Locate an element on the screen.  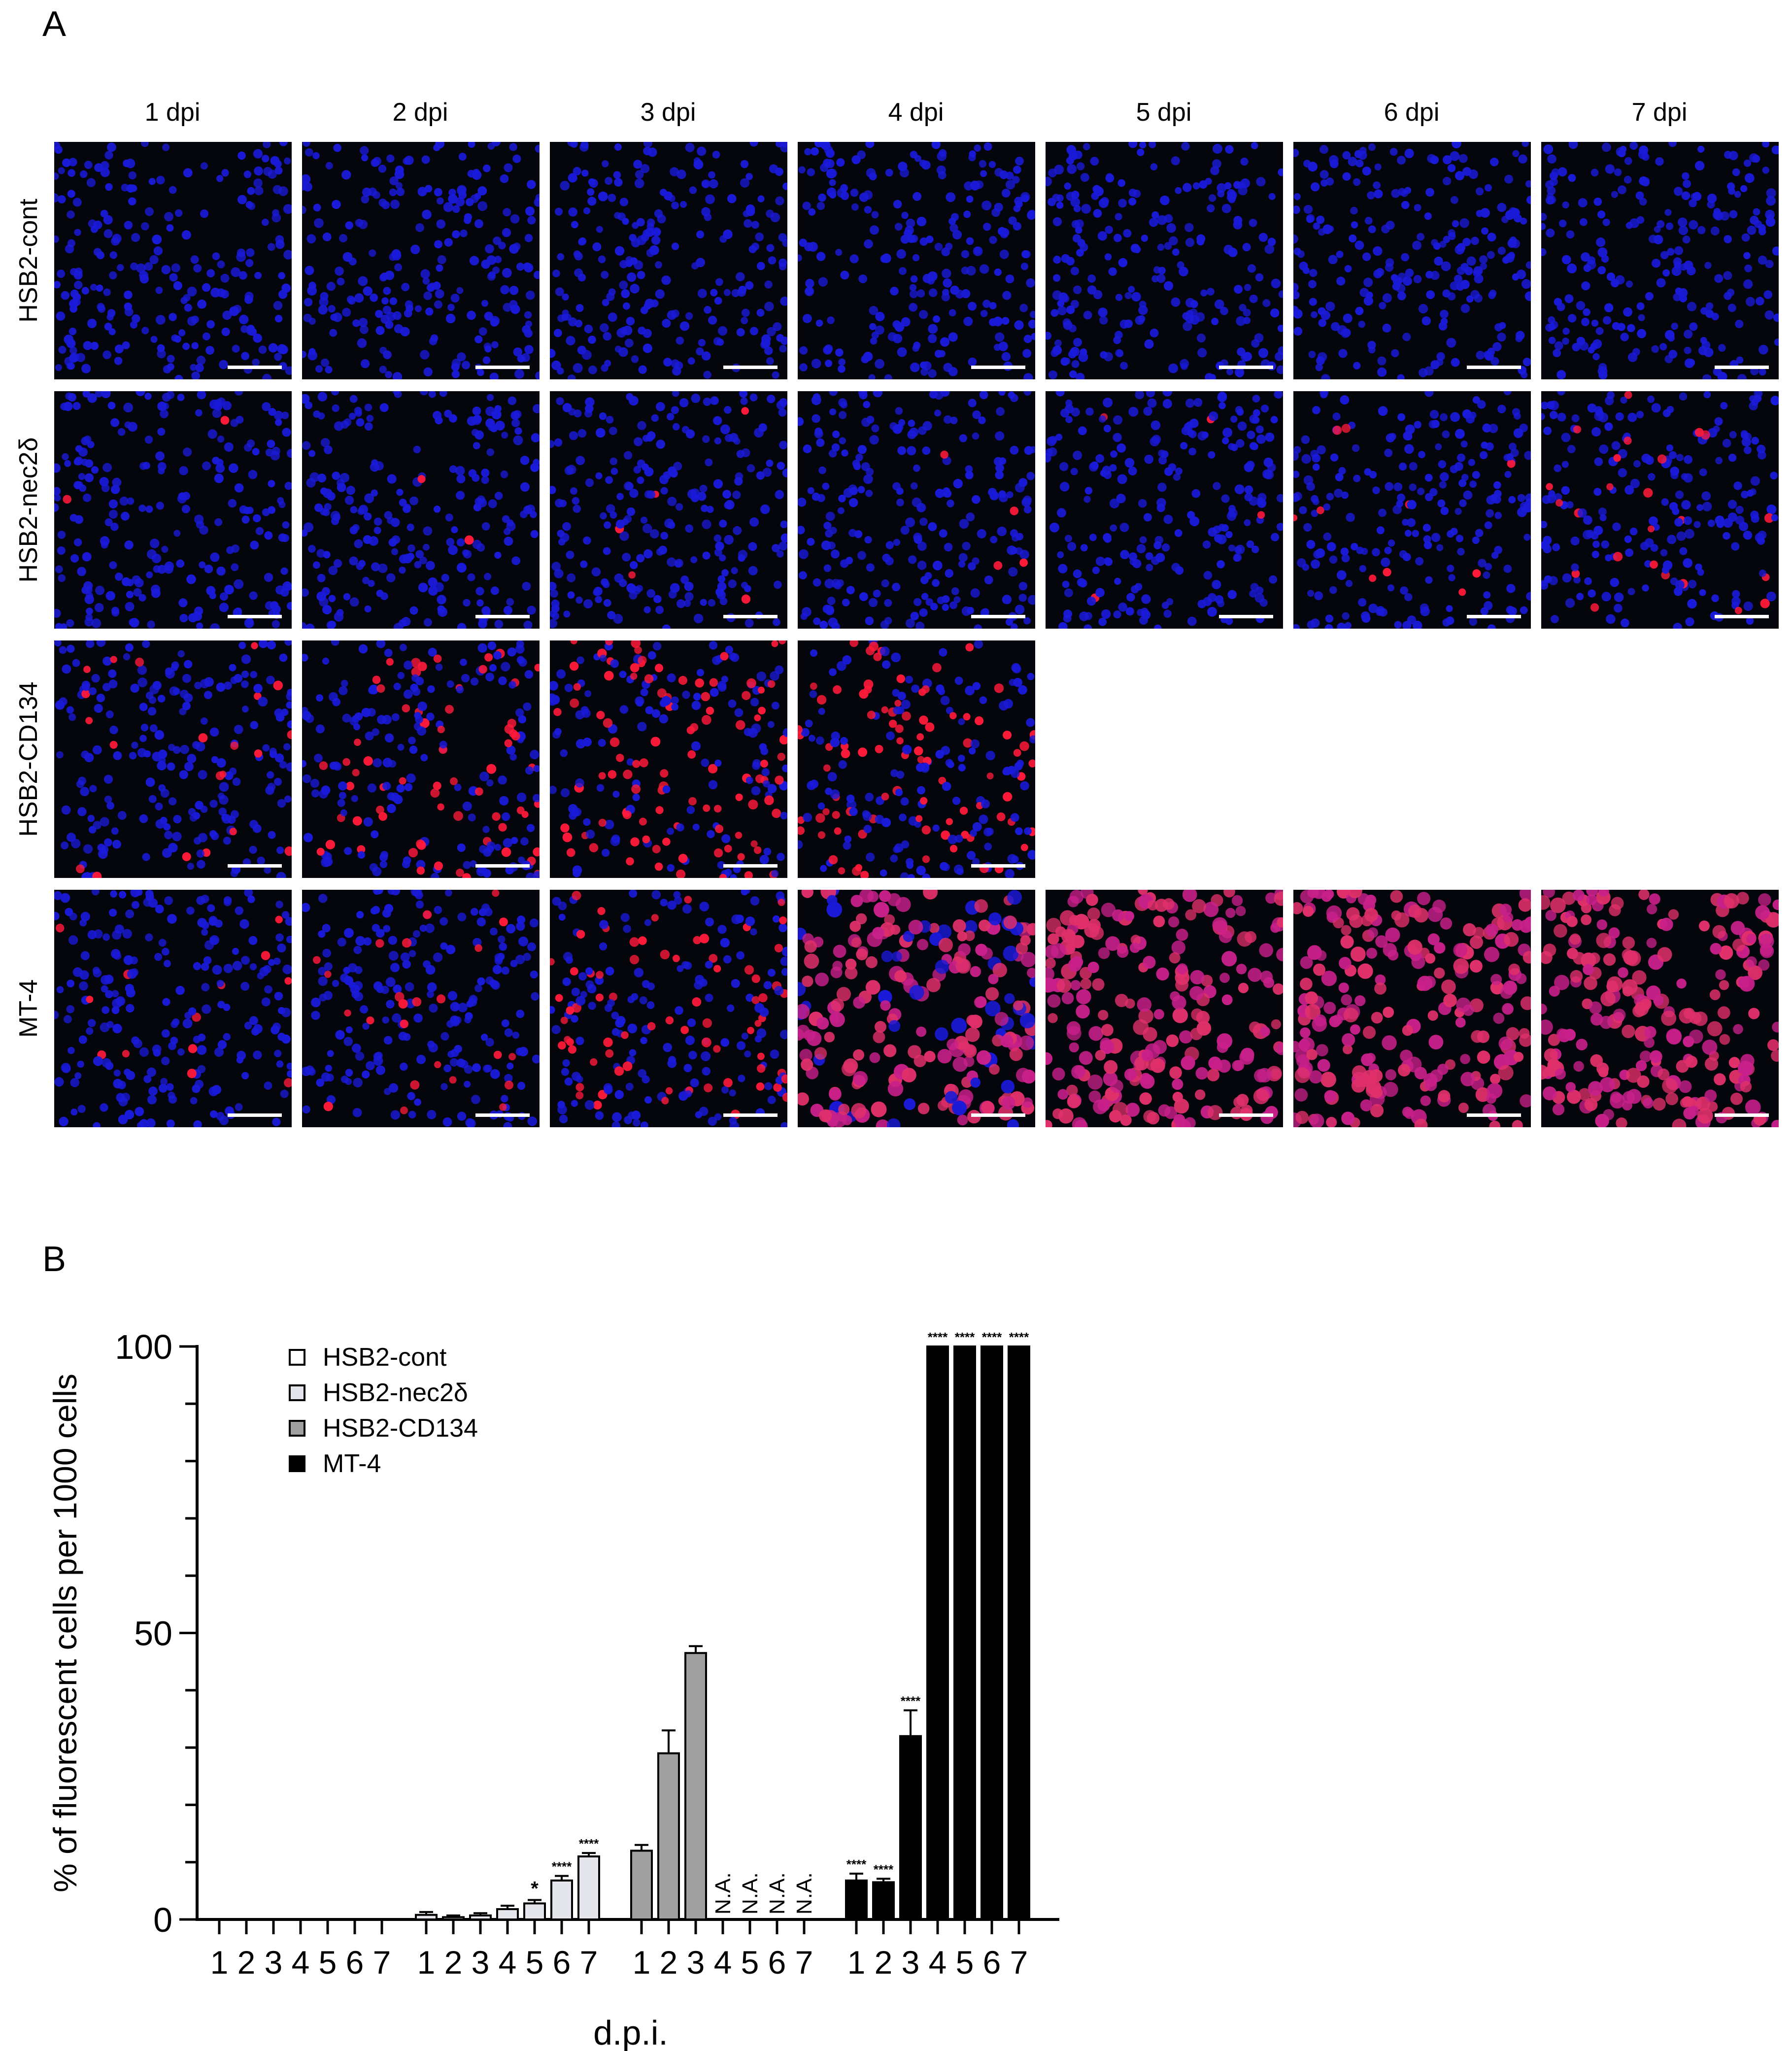
legend-label: HSB2-nec2δ is located at coordinates (395, 1393).